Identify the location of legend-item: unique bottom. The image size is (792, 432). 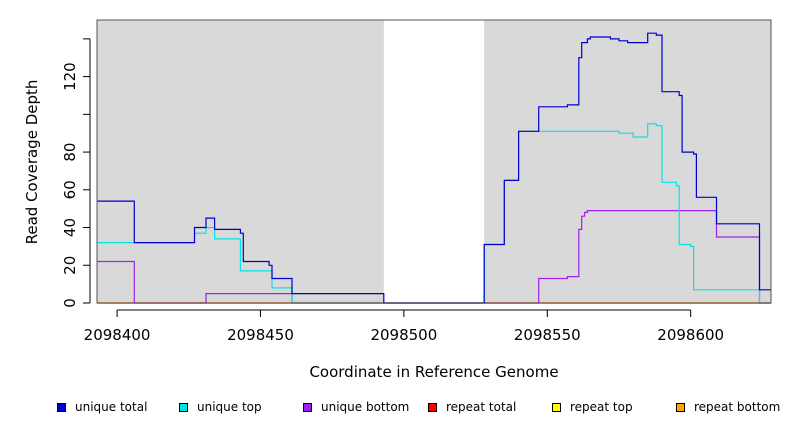
(356, 407).